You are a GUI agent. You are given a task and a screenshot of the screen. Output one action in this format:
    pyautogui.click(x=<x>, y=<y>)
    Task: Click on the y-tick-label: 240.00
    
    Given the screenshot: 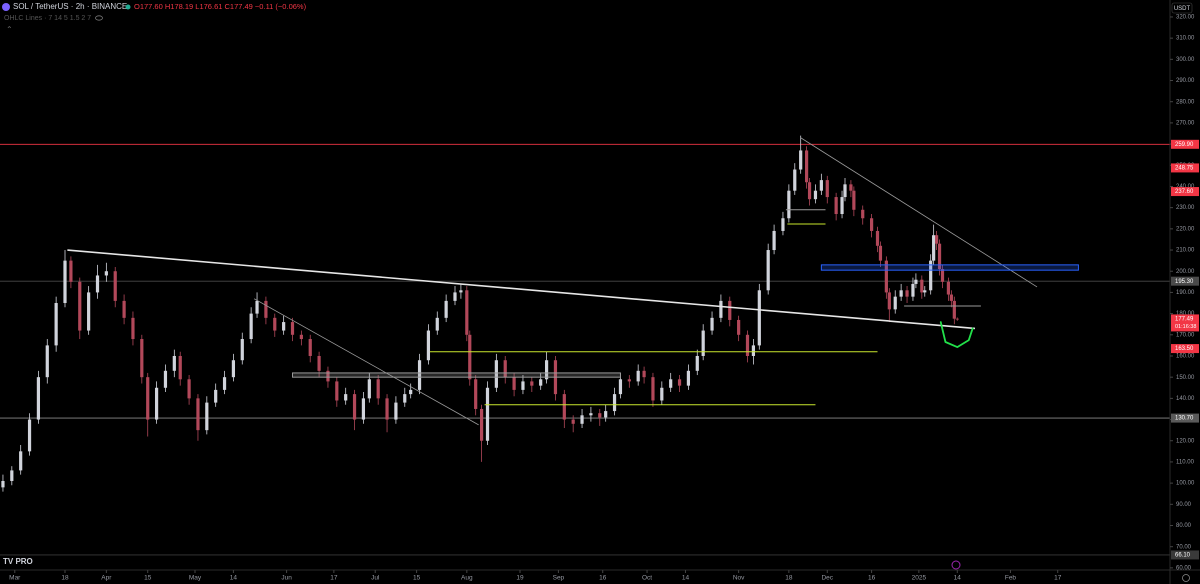 What is the action you would take?
    pyautogui.click(x=1185, y=187)
    